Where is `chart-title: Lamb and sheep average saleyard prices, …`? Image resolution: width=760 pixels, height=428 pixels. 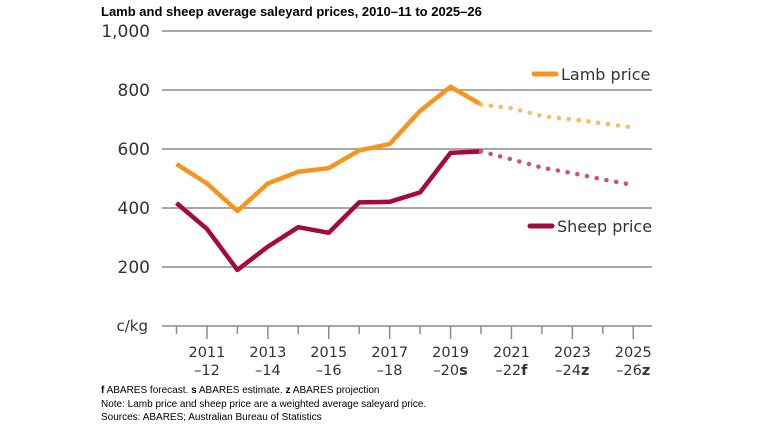
chart-title: Lamb and sheep average saleyard prices, … is located at coordinates (291, 11).